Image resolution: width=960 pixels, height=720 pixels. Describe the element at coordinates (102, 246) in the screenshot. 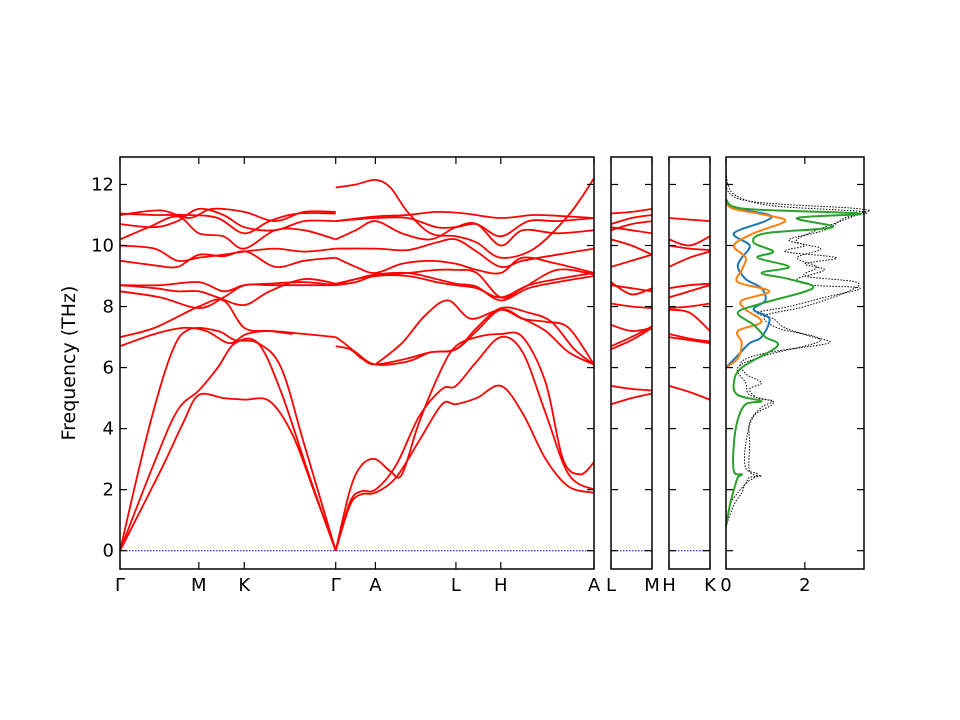

I see `y-tick-label: 10` at that location.